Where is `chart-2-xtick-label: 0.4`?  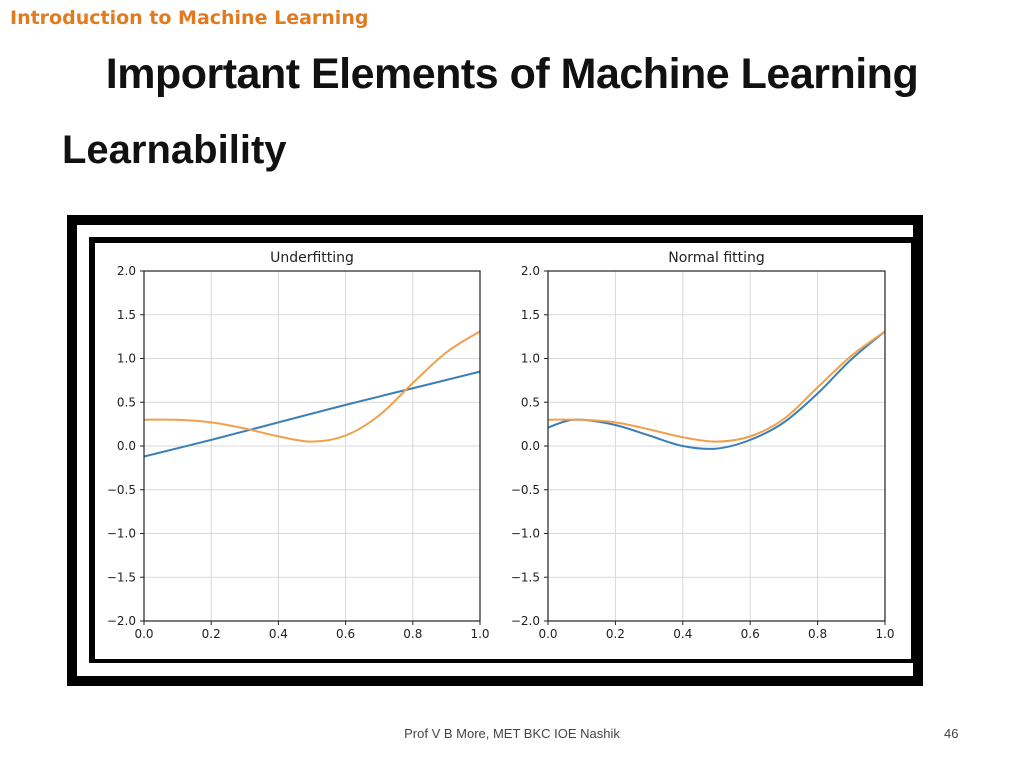
chart-2-xtick-label: 0.4 is located at coordinates (682, 634).